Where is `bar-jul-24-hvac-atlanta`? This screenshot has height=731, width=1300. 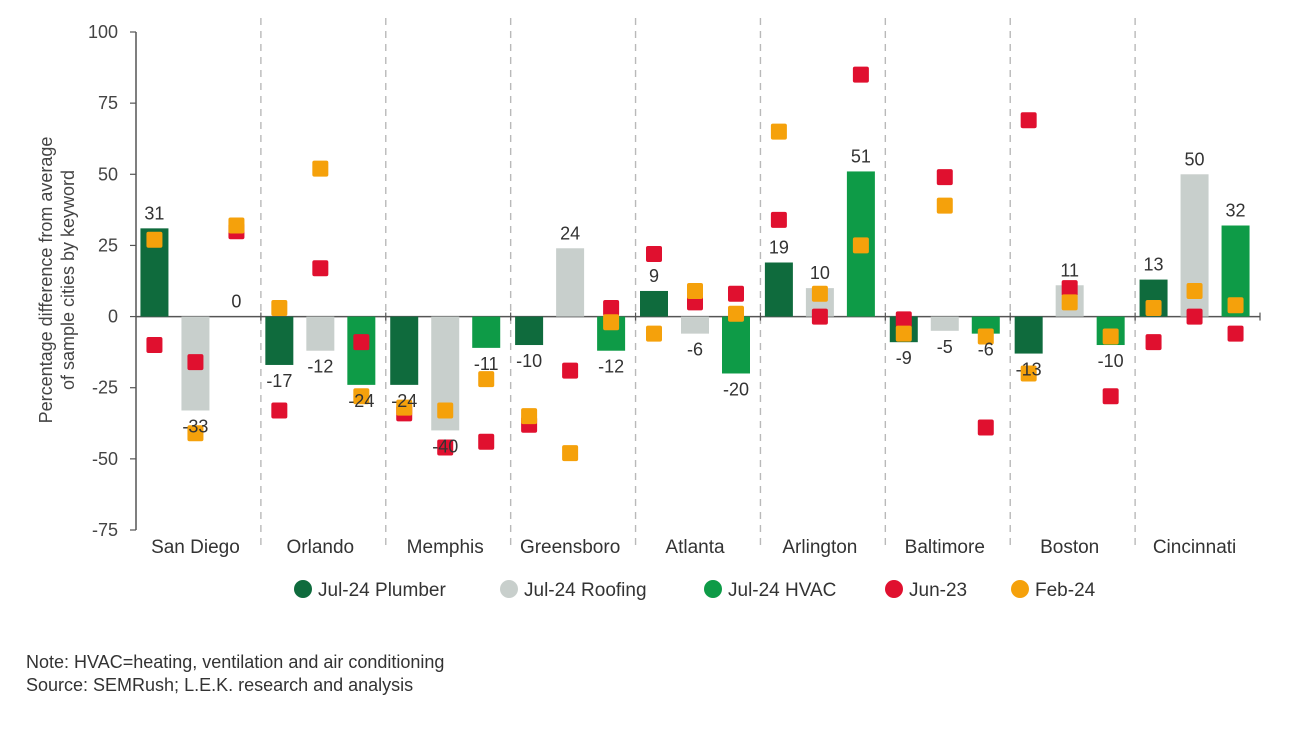 bar-jul-24-hvac-atlanta is located at coordinates (736, 345).